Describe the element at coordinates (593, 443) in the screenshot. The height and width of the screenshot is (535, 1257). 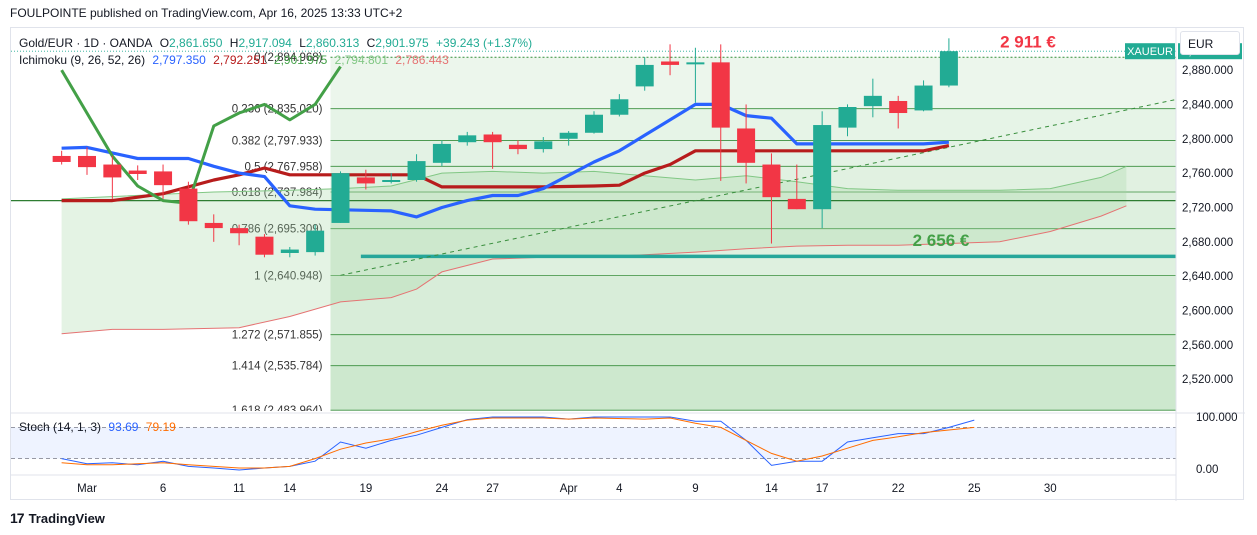
I see `stoch-band` at that location.